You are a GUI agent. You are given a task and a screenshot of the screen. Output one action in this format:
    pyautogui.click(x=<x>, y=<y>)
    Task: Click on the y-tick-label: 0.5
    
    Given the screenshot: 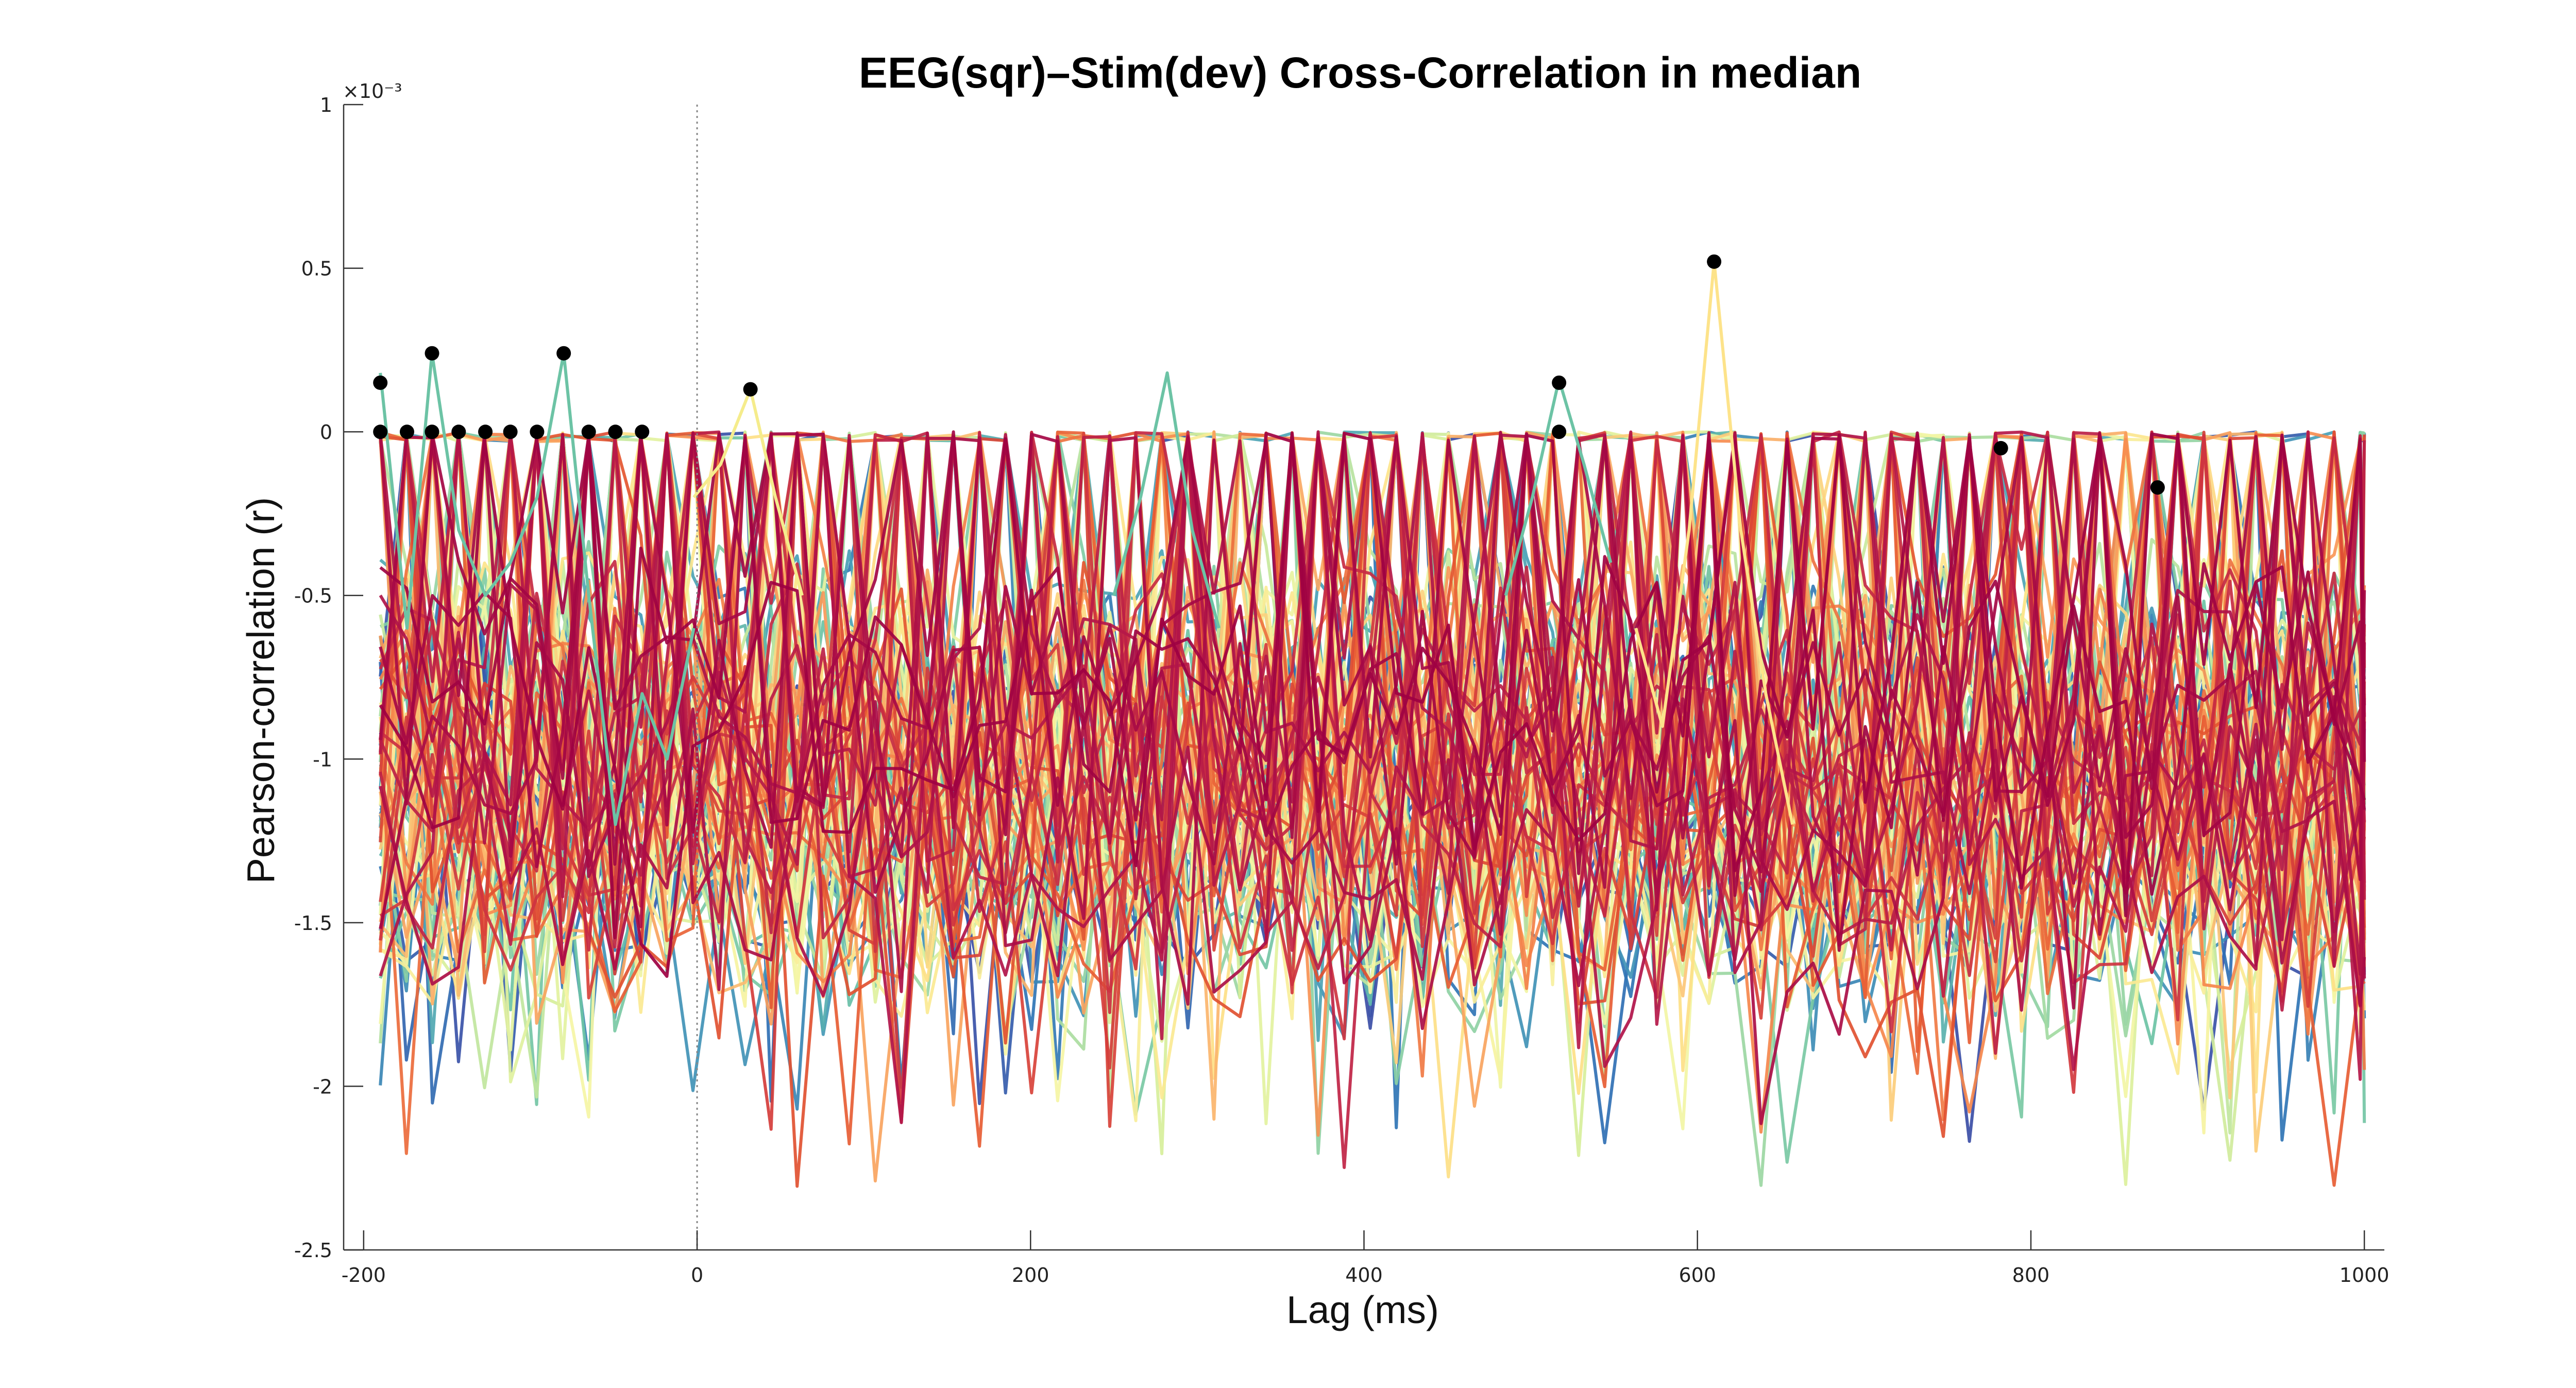 What is the action you would take?
    pyautogui.click(x=316, y=269)
    